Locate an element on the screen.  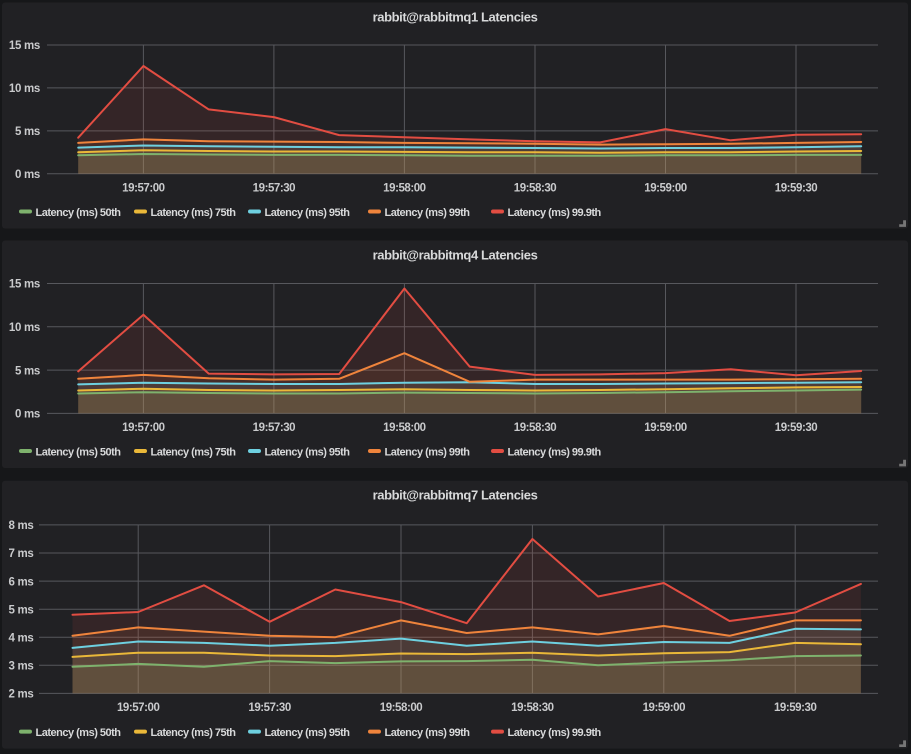
svg-text: 7 ms is located at coordinates (20, 554).